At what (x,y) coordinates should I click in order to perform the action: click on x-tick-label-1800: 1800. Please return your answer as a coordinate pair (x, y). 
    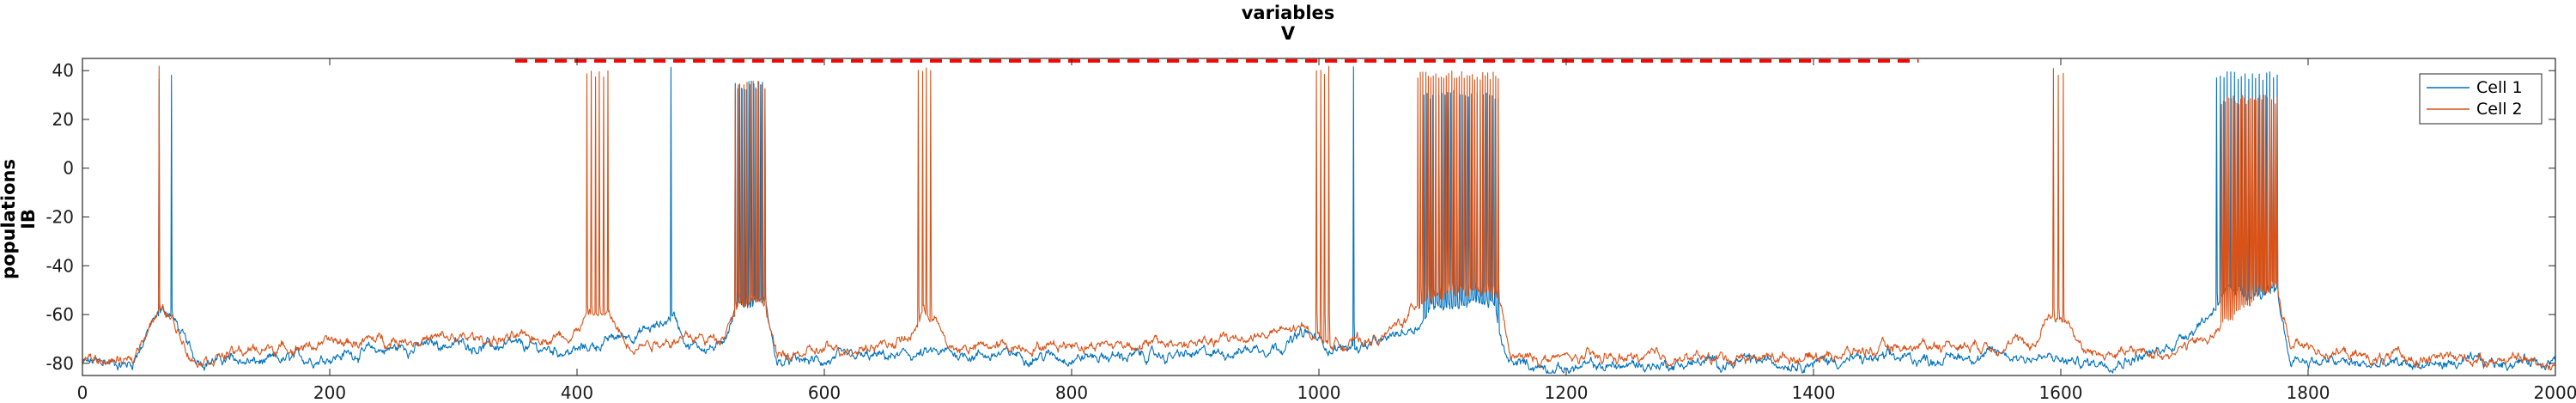
    Looking at the image, I should click on (2309, 392).